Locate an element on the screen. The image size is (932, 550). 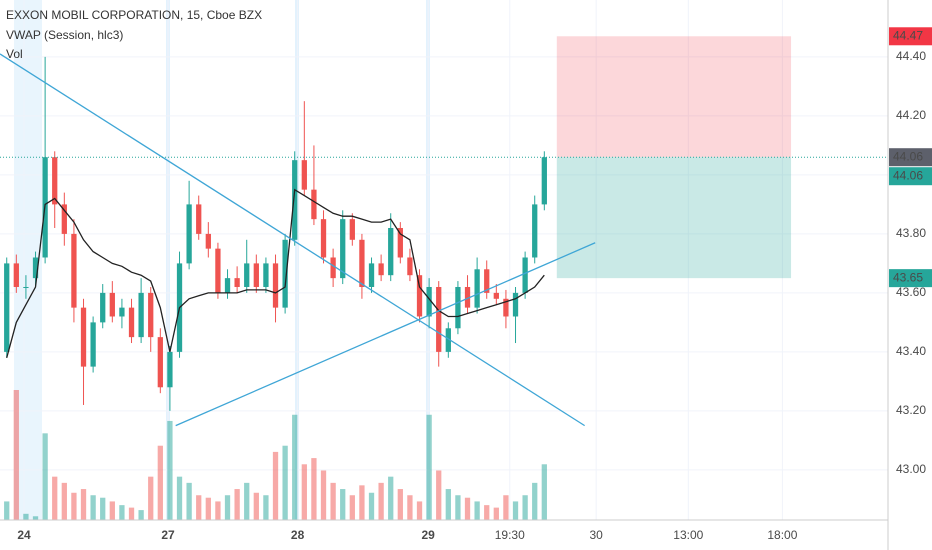
y-tick-label: 43.60 is located at coordinates (911, 292).